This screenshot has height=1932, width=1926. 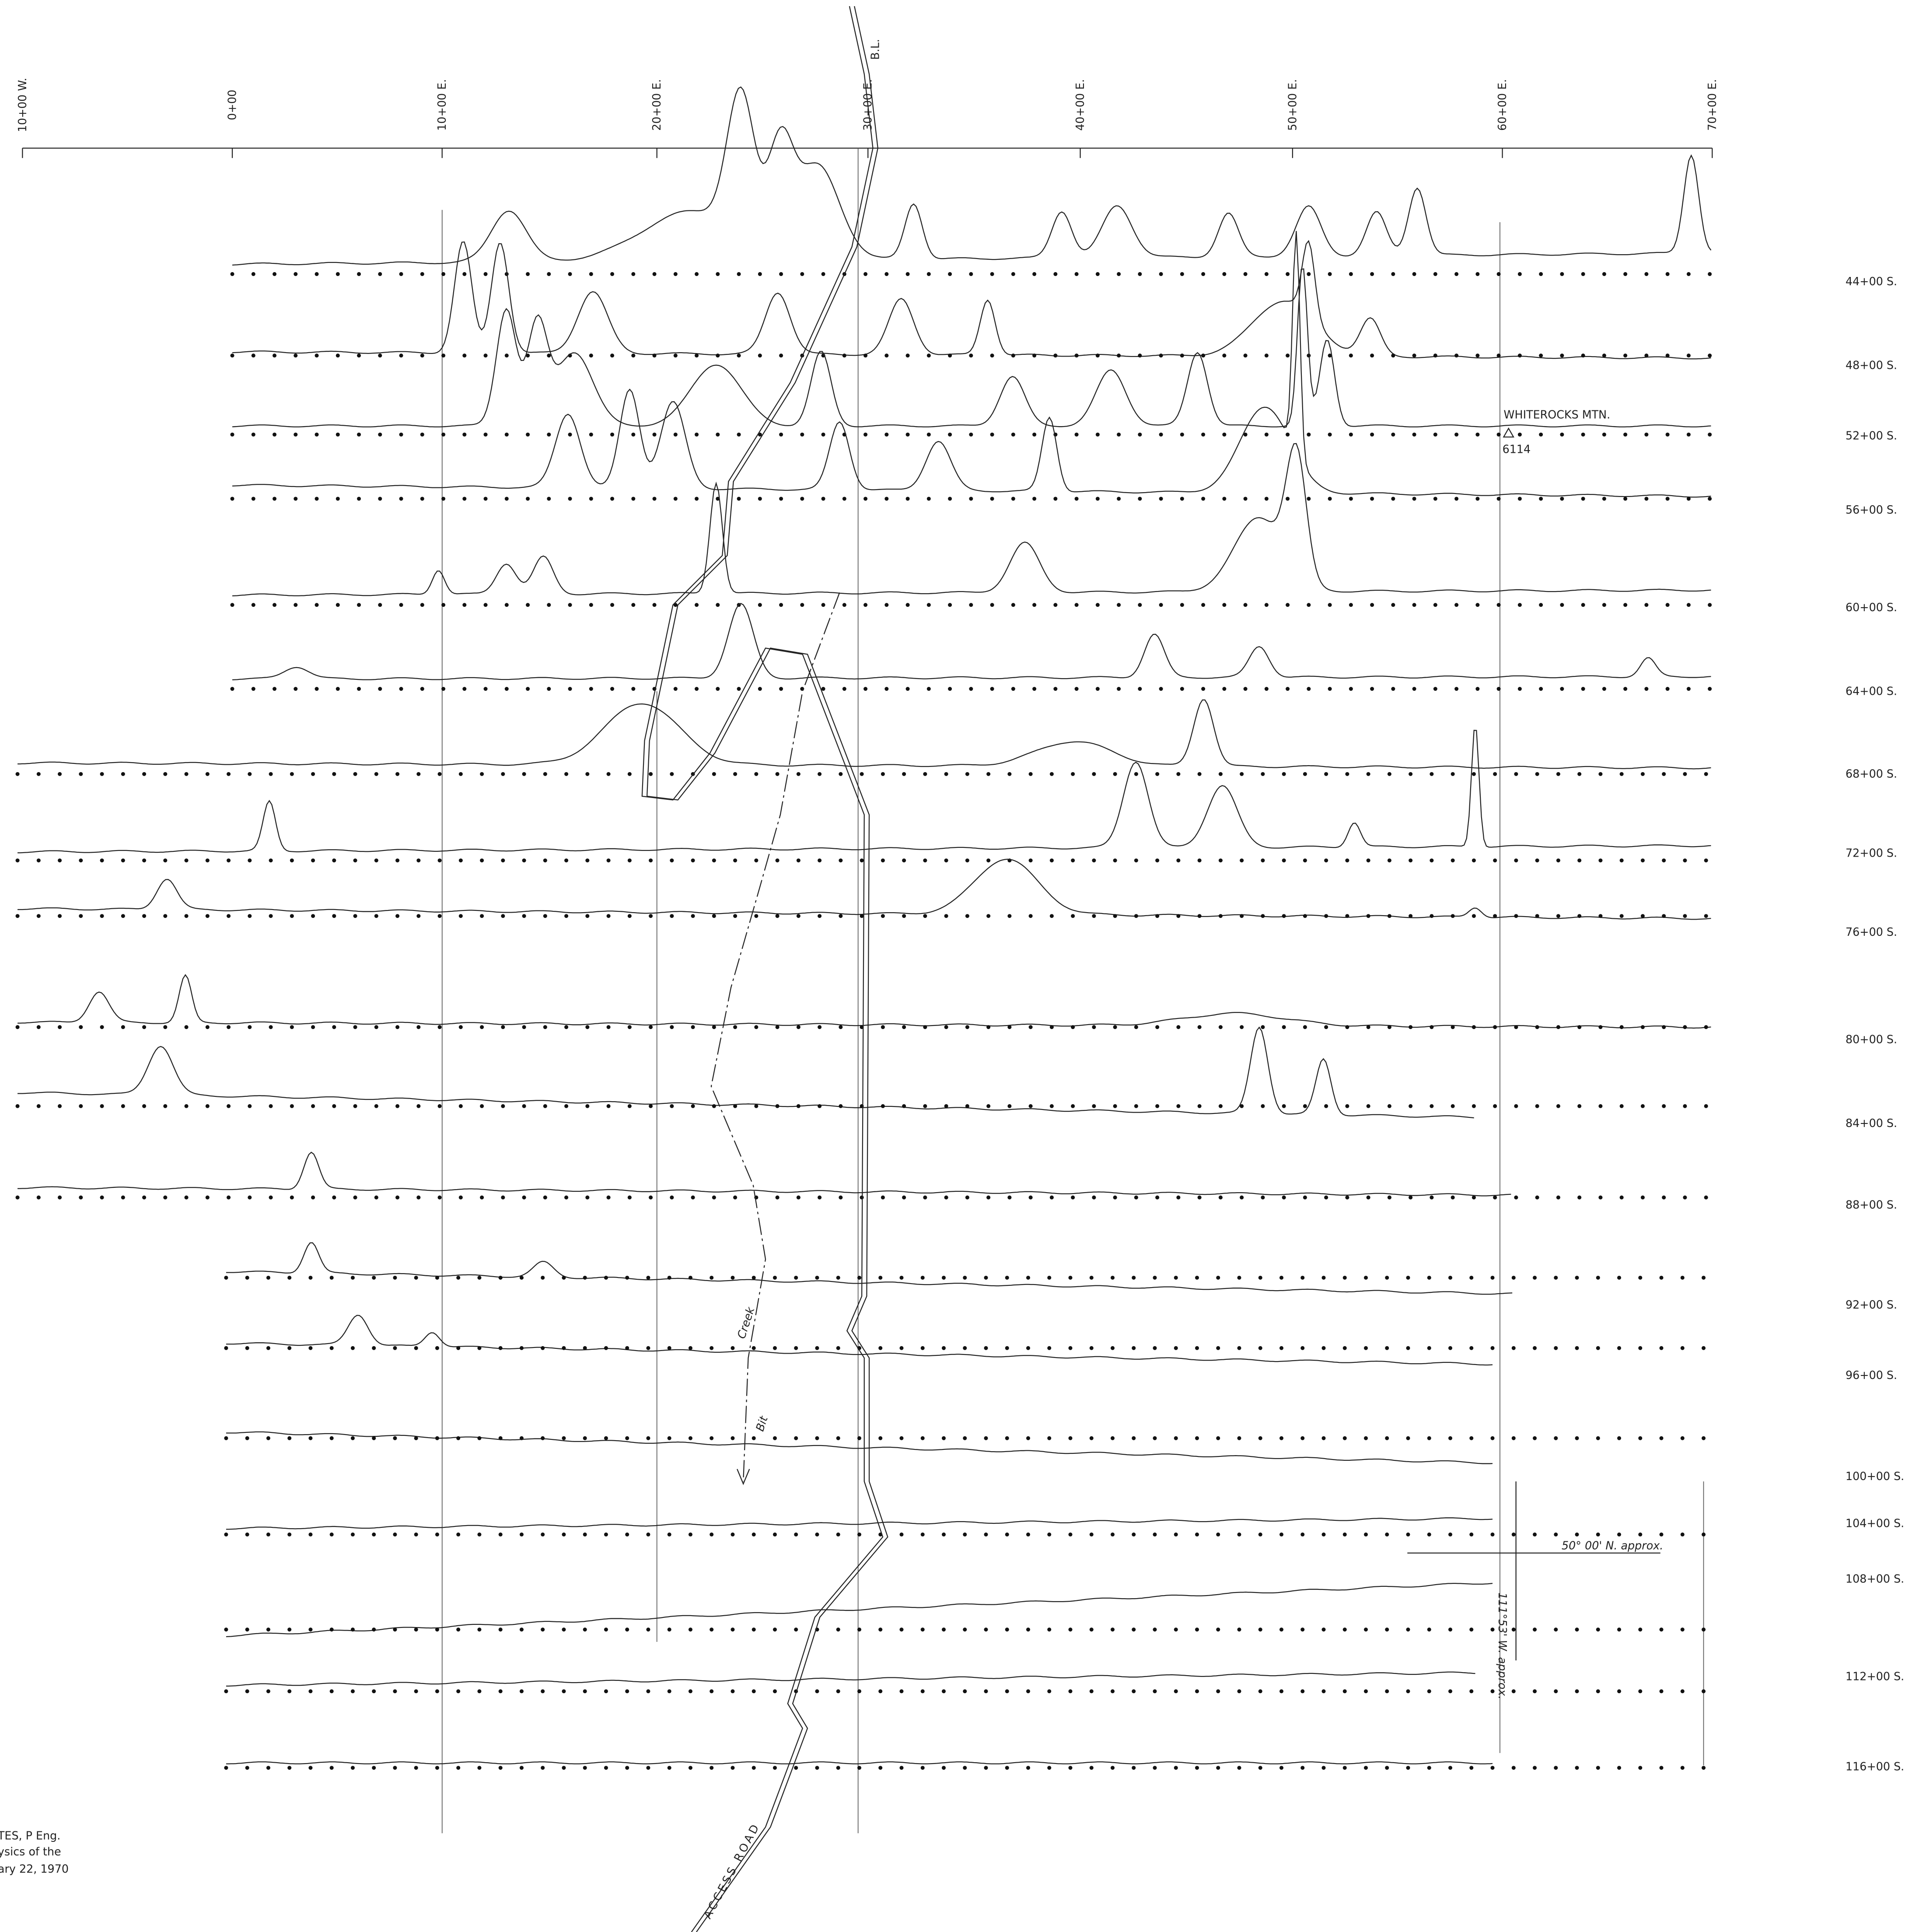 I want to click on line-label: 80+00 S., so click(x=1871, y=1039).